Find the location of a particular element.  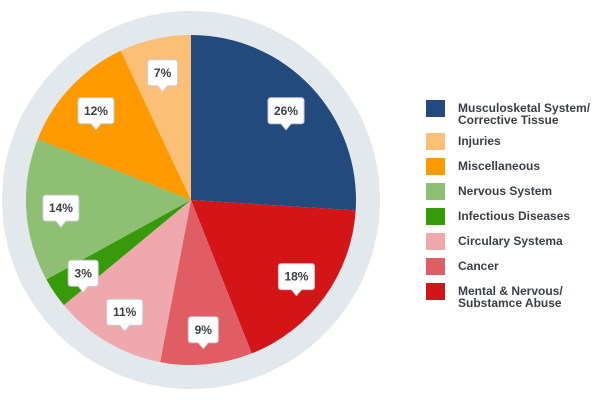

legend-item: Infectious Diseases is located at coordinates (511, 220).